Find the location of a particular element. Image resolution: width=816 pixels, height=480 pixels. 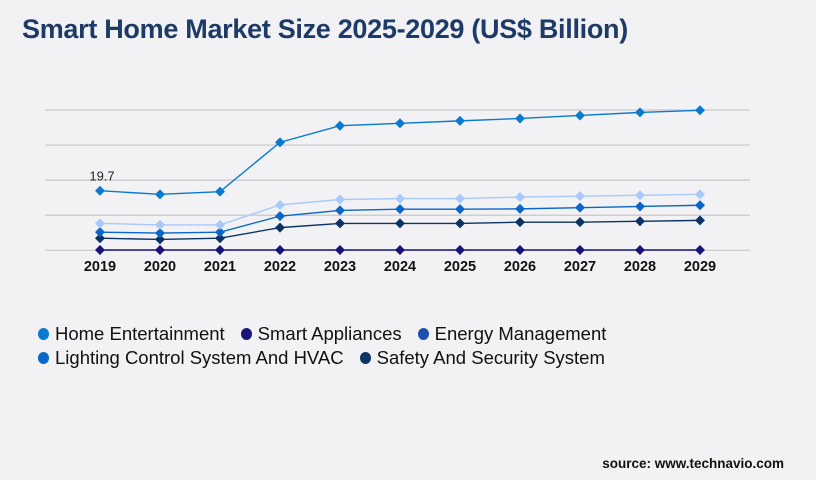

x-tick-label: 2023 is located at coordinates (340, 267).